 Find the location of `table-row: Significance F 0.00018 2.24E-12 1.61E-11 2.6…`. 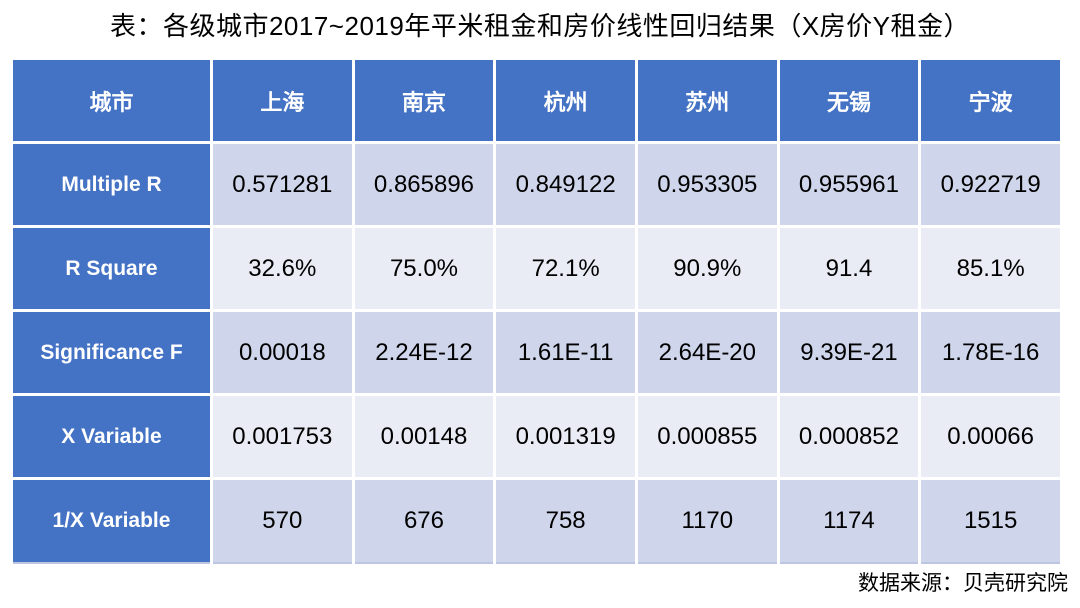

table-row: Significance F 0.00018 2.24E-12 1.61E-11 2.6… is located at coordinates (536, 352).